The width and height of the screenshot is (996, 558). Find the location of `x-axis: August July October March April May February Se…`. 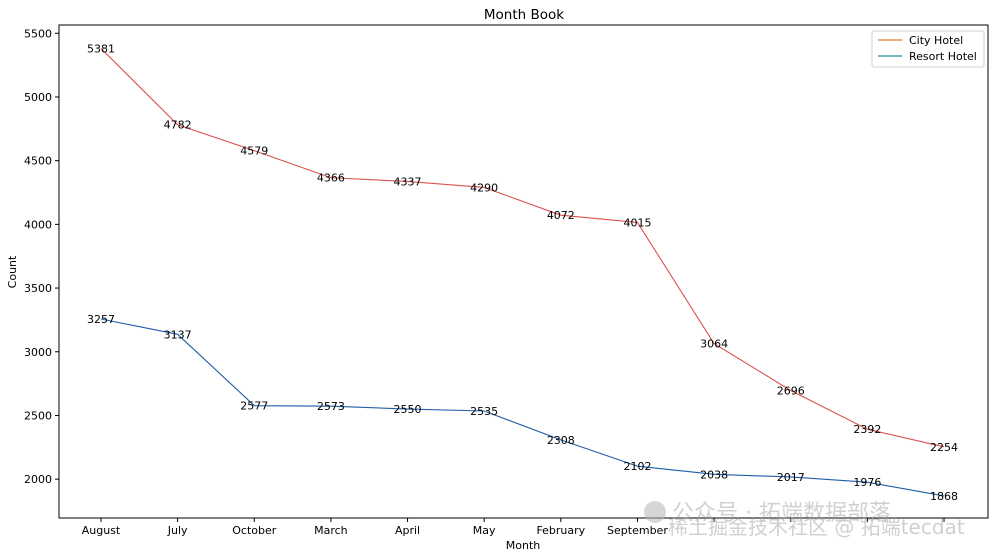

x-axis: August July October March April May February Se… is located at coordinates (513, 527).